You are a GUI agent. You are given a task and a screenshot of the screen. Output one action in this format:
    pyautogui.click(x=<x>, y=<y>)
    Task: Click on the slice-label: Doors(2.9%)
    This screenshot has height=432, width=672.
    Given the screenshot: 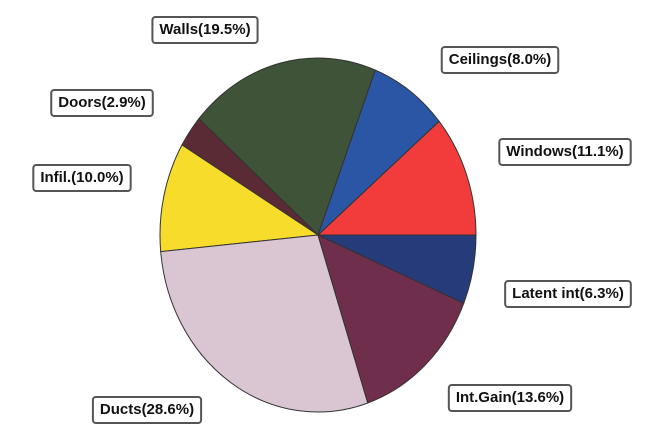 What is the action you would take?
    pyautogui.click(x=102, y=102)
    